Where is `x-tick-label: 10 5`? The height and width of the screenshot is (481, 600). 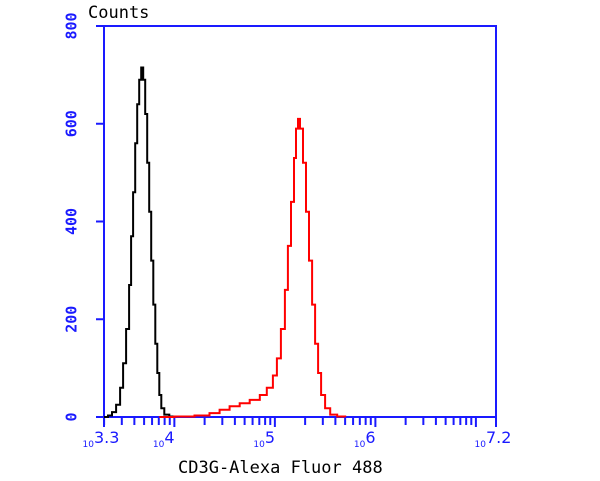 x-tick-label: 10 5 is located at coordinates (264, 439).